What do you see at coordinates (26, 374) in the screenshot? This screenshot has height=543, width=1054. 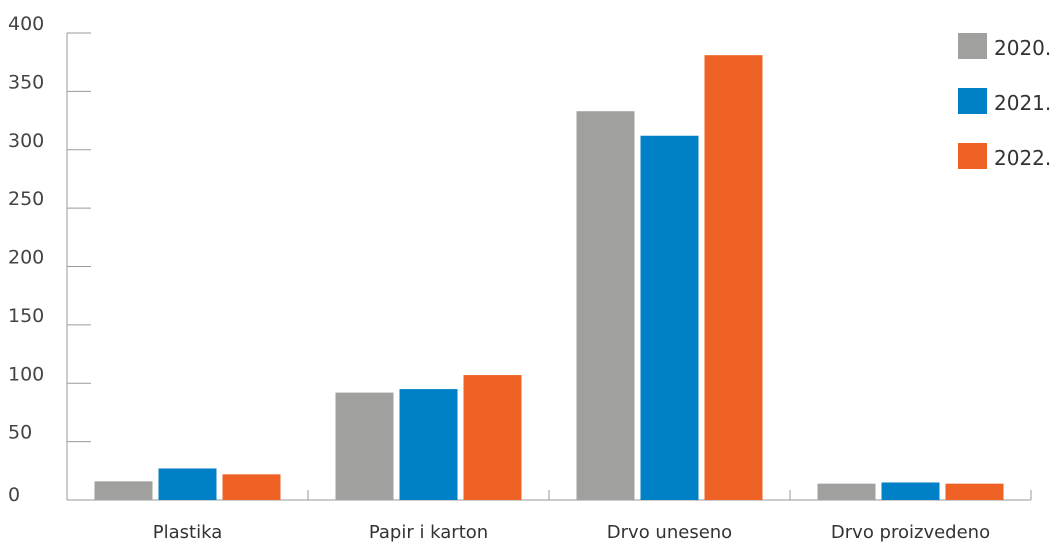 I see `y-tick-label: 100` at bounding box center [26, 374].